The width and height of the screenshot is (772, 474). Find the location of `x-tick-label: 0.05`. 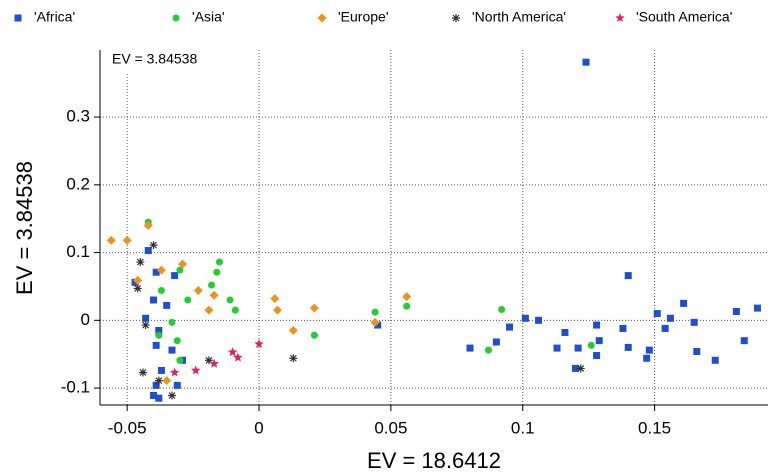

x-tick-label: 0.05 is located at coordinates (390, 427).